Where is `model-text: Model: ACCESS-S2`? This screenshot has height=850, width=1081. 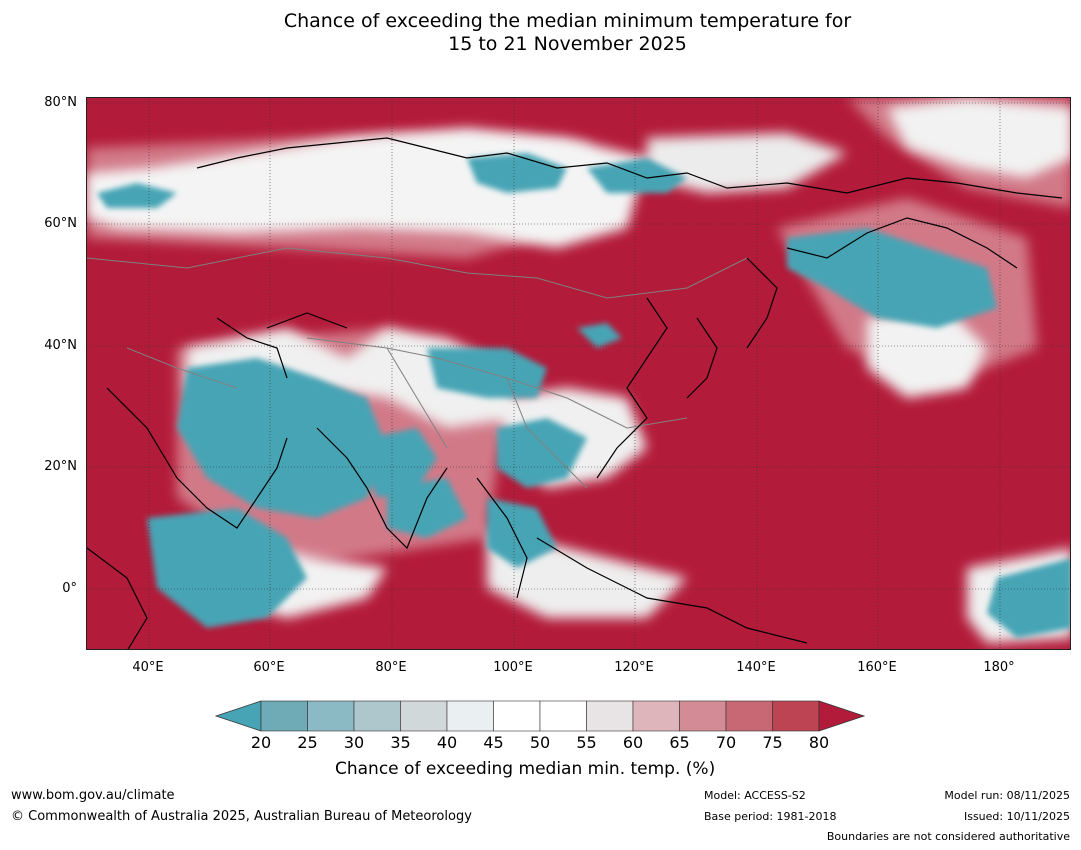
model-text: Model: ACCESS-S2 is located at coordinates (755, 795).